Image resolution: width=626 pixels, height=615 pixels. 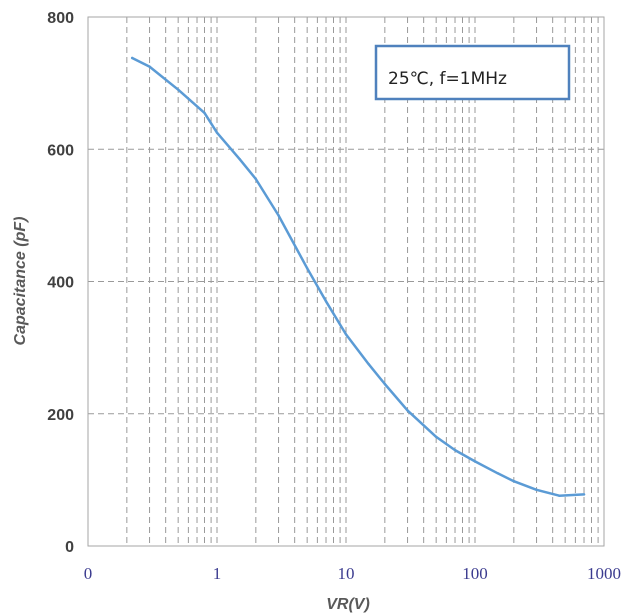 I want to click on annotation-box: 25℃, f=1MHz, so click(x=472, y=72).